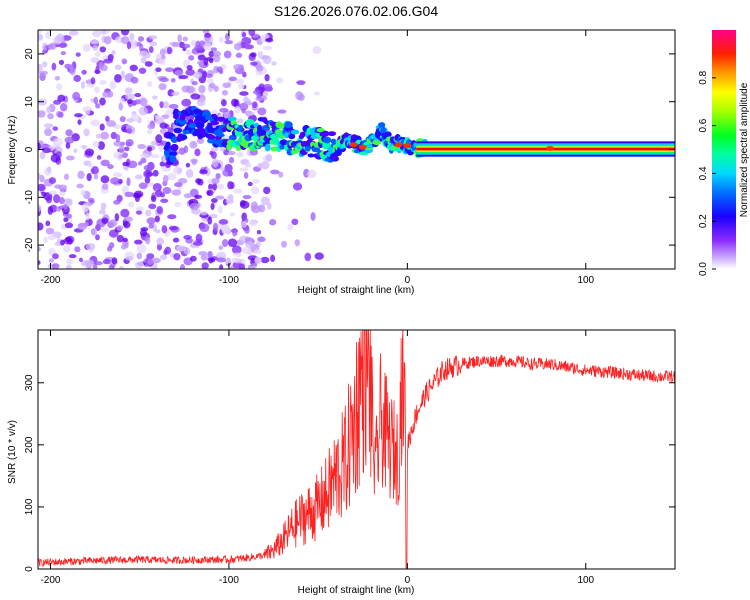 The height and width of the screenshot is (600, 750). I want to click on spectrogram-xtick-label: 0, so click(408, 280).